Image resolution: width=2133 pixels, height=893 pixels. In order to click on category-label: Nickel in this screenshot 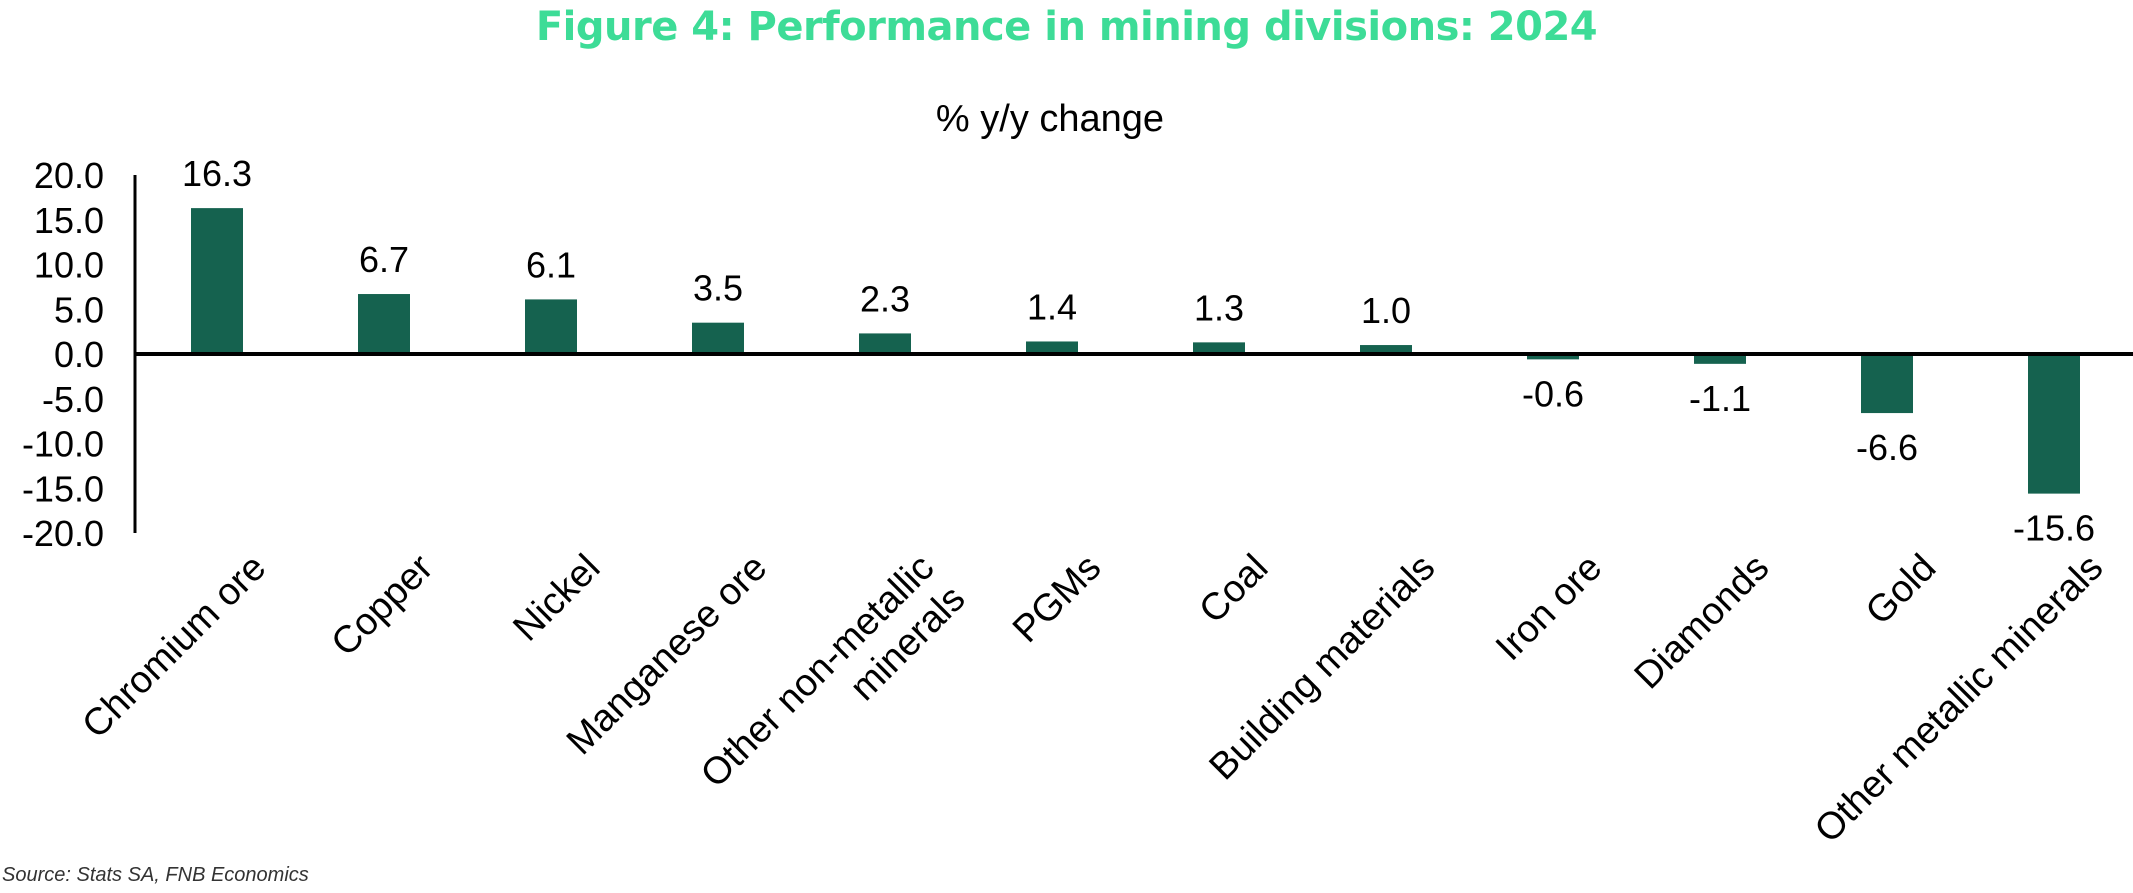, I will do `click(556, 598)`.